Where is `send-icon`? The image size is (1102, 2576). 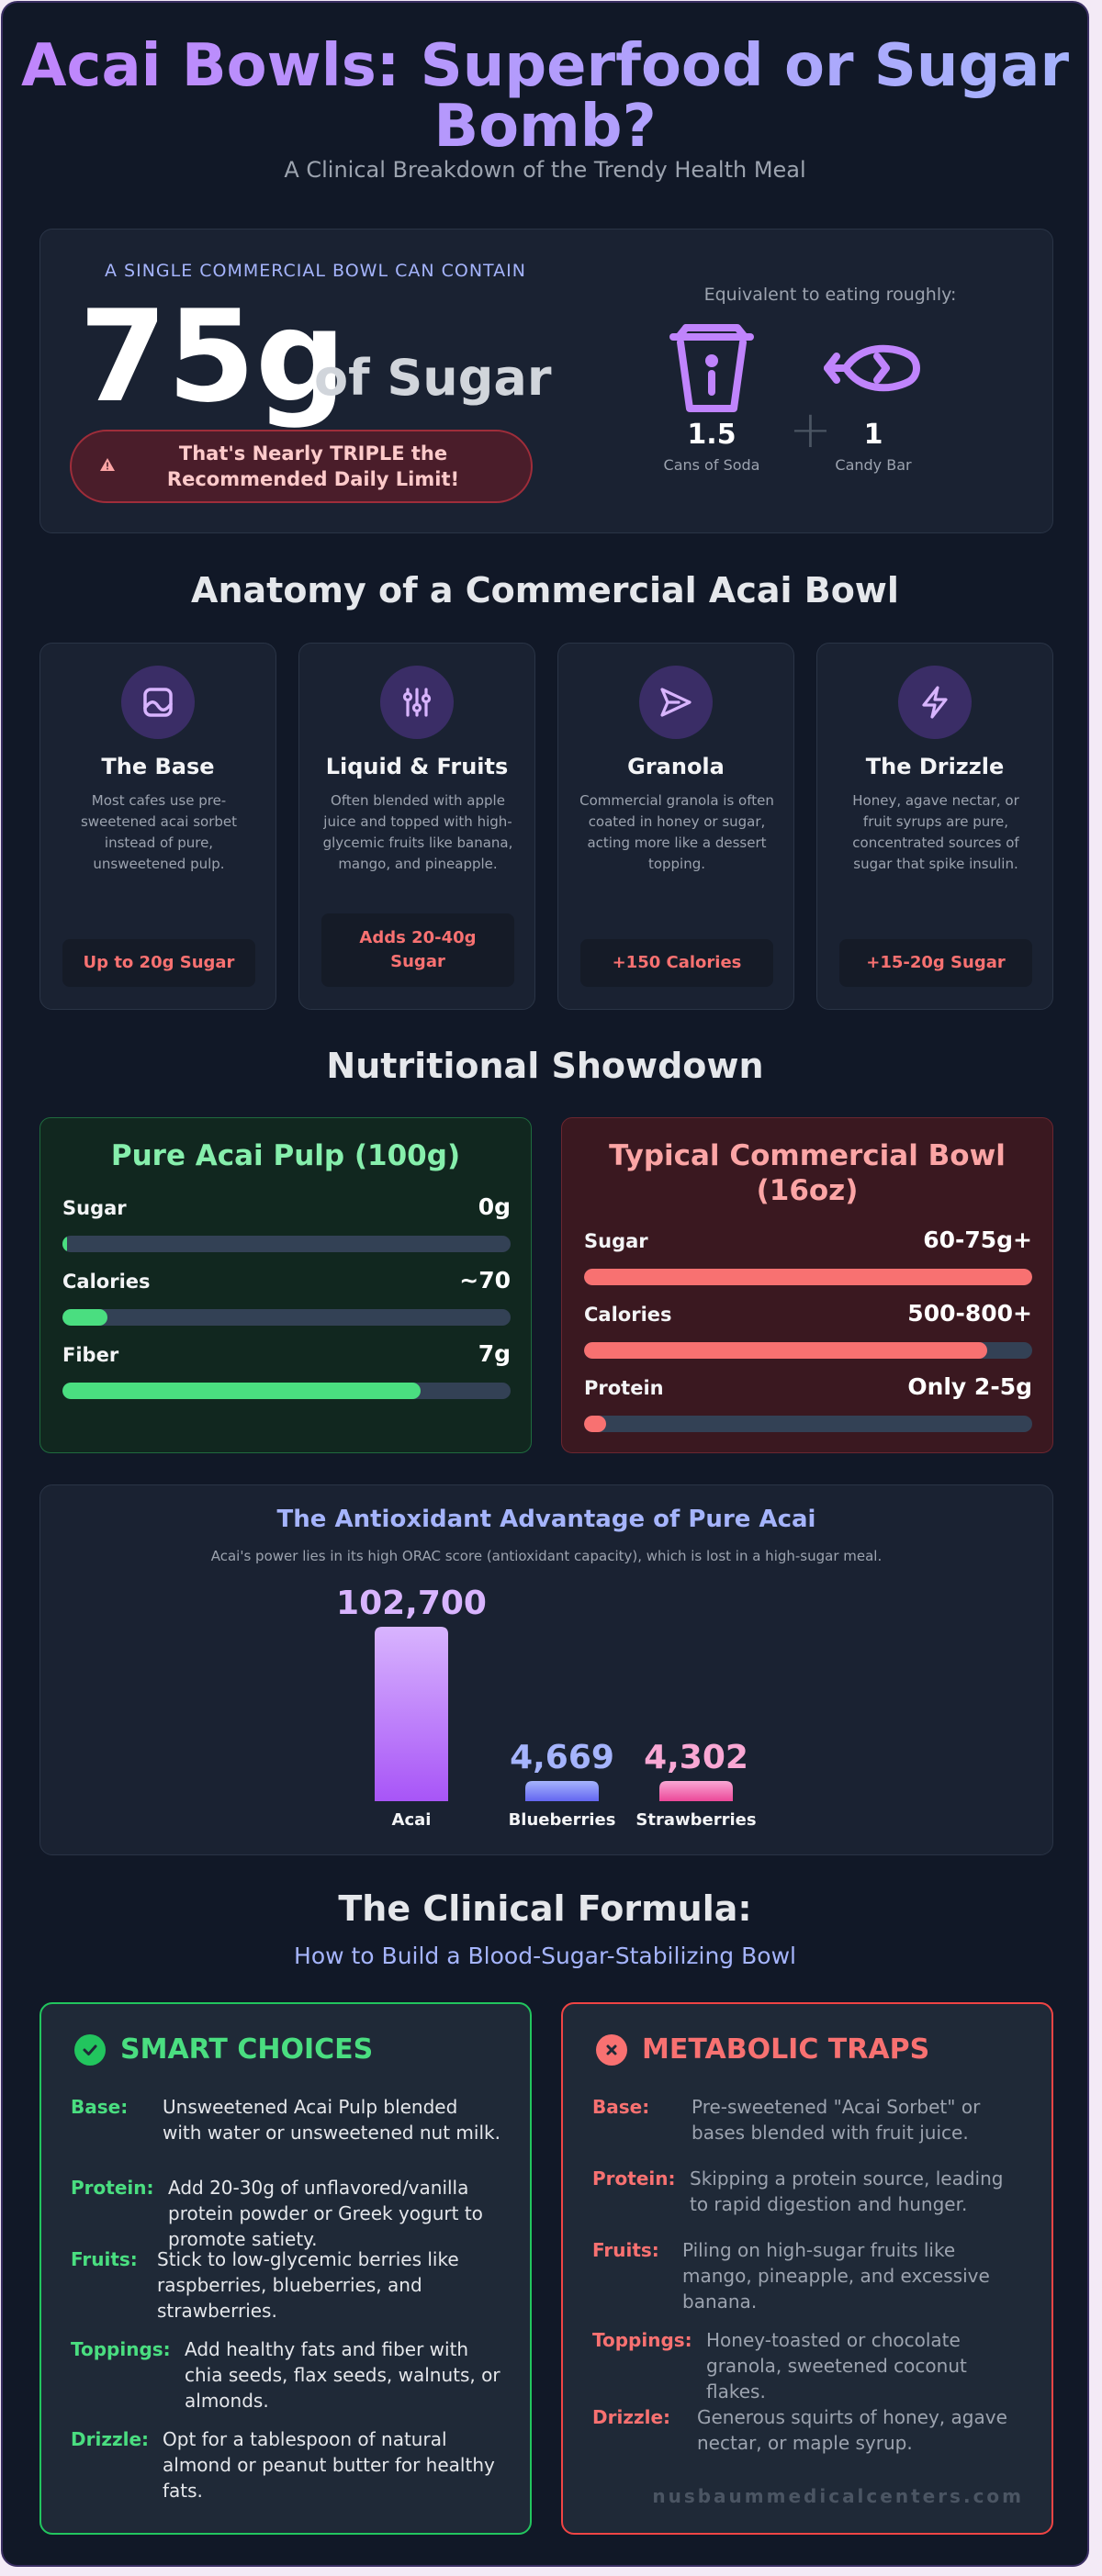 send-icon is located at coordinates (676, 702).